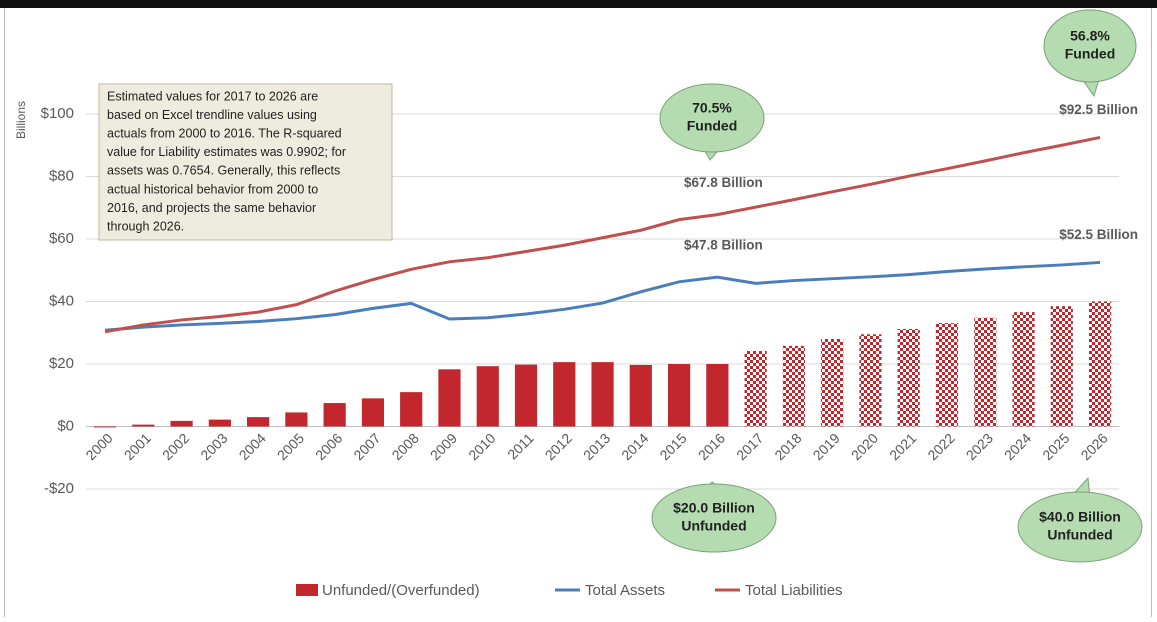  Describe the element at coordinates (794, 590) in the screenshot. I see `legend-label: Total Liabilities` at that location.